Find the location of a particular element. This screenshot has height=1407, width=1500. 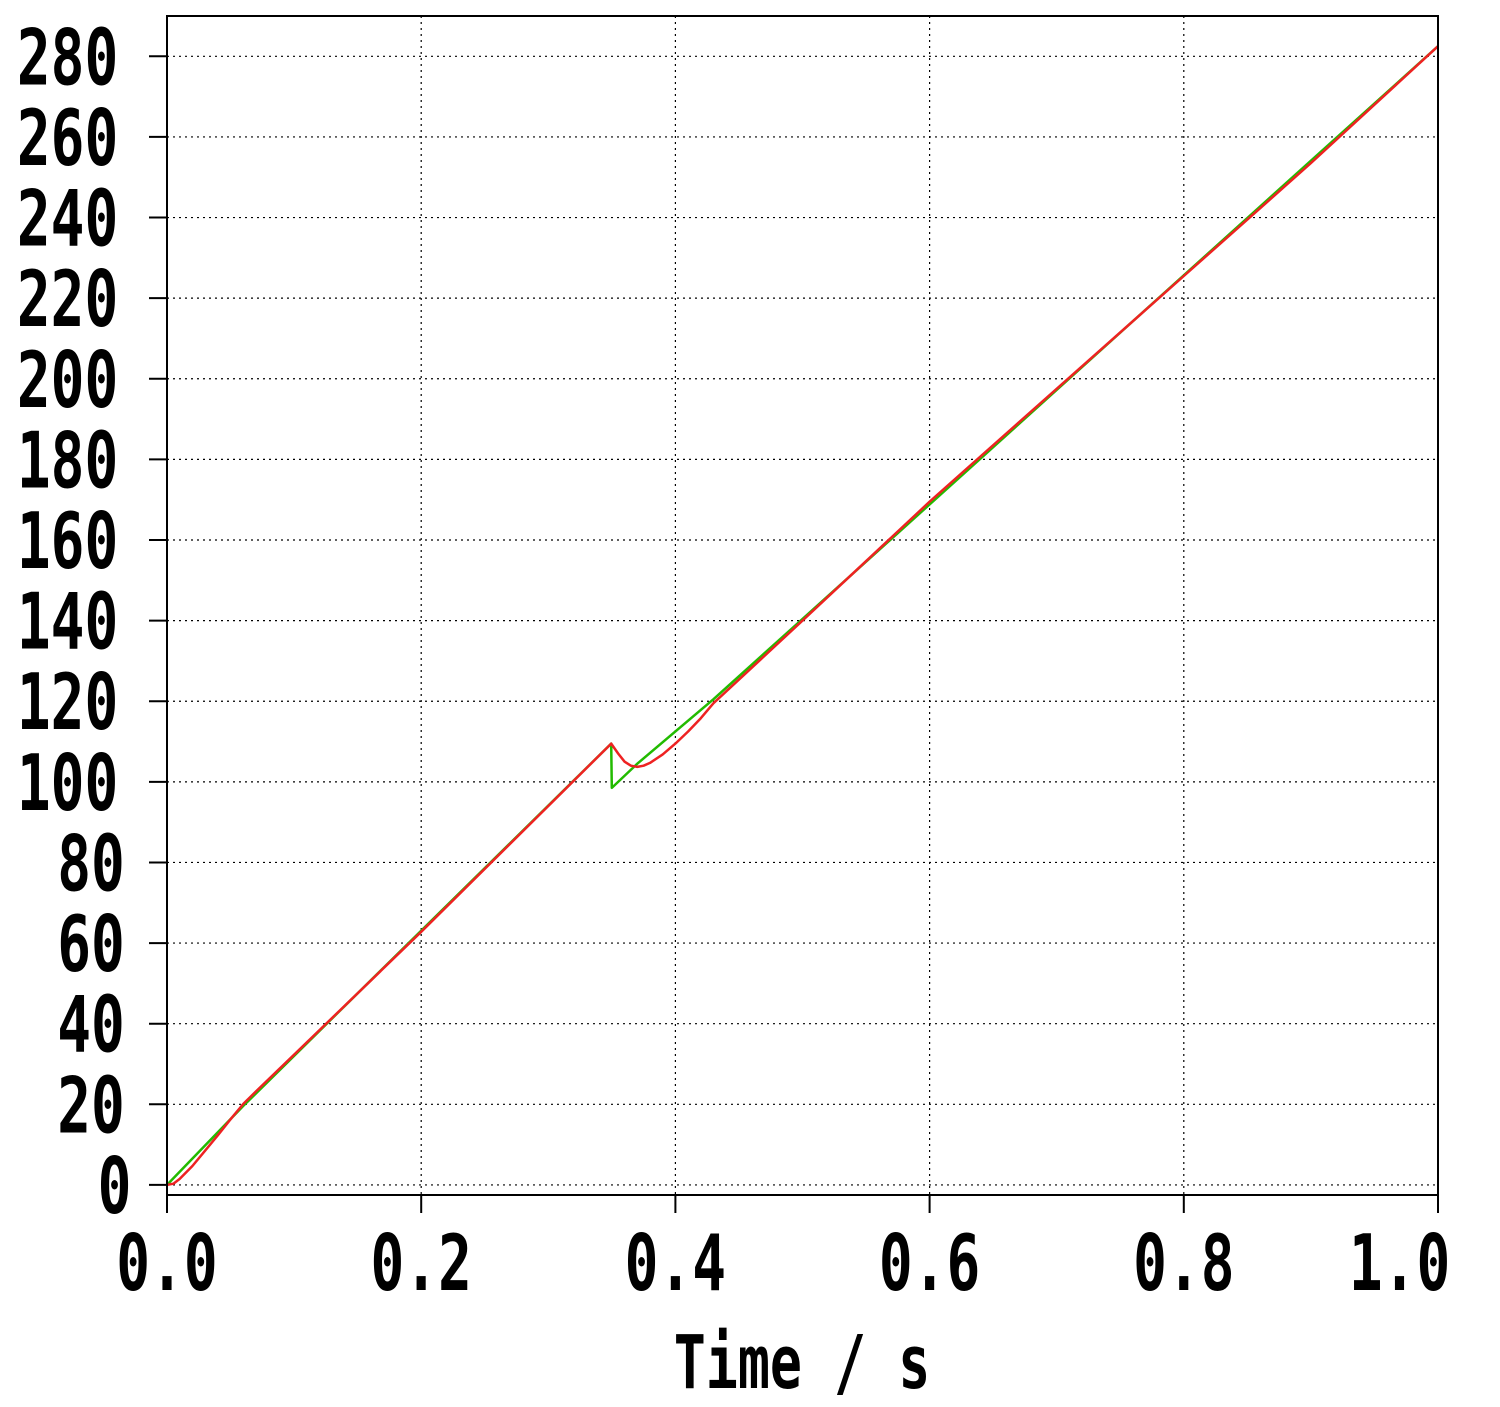

x-tick-label: 1.0 is located at coordinates (1399, 1264).